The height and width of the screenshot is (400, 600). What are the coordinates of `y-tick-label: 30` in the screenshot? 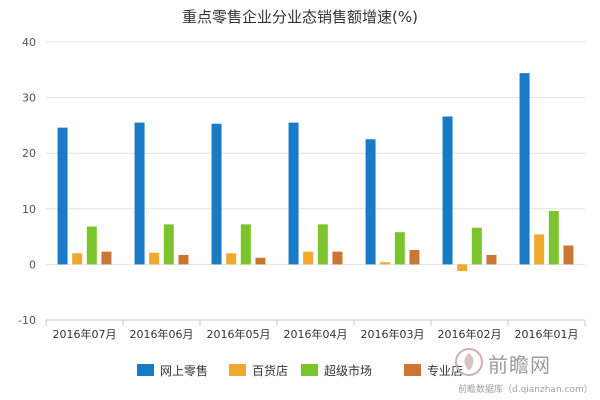 It's located at (29, 98).